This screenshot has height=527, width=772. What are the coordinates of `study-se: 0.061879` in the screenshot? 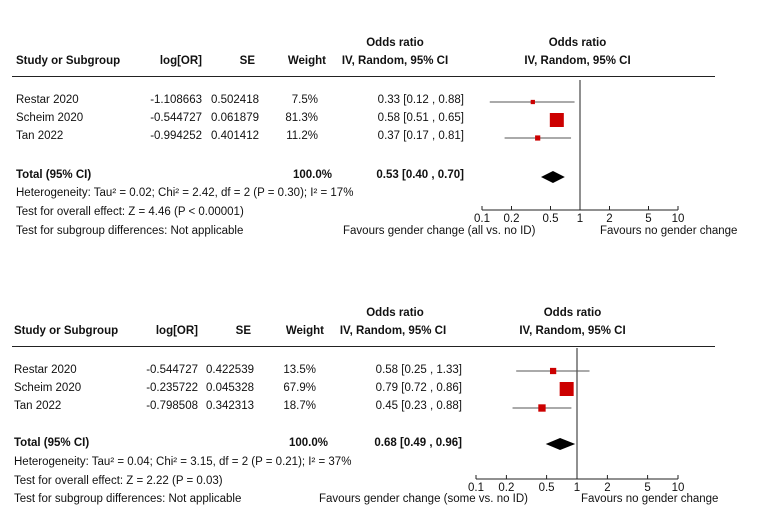 It's located at (235, 118).